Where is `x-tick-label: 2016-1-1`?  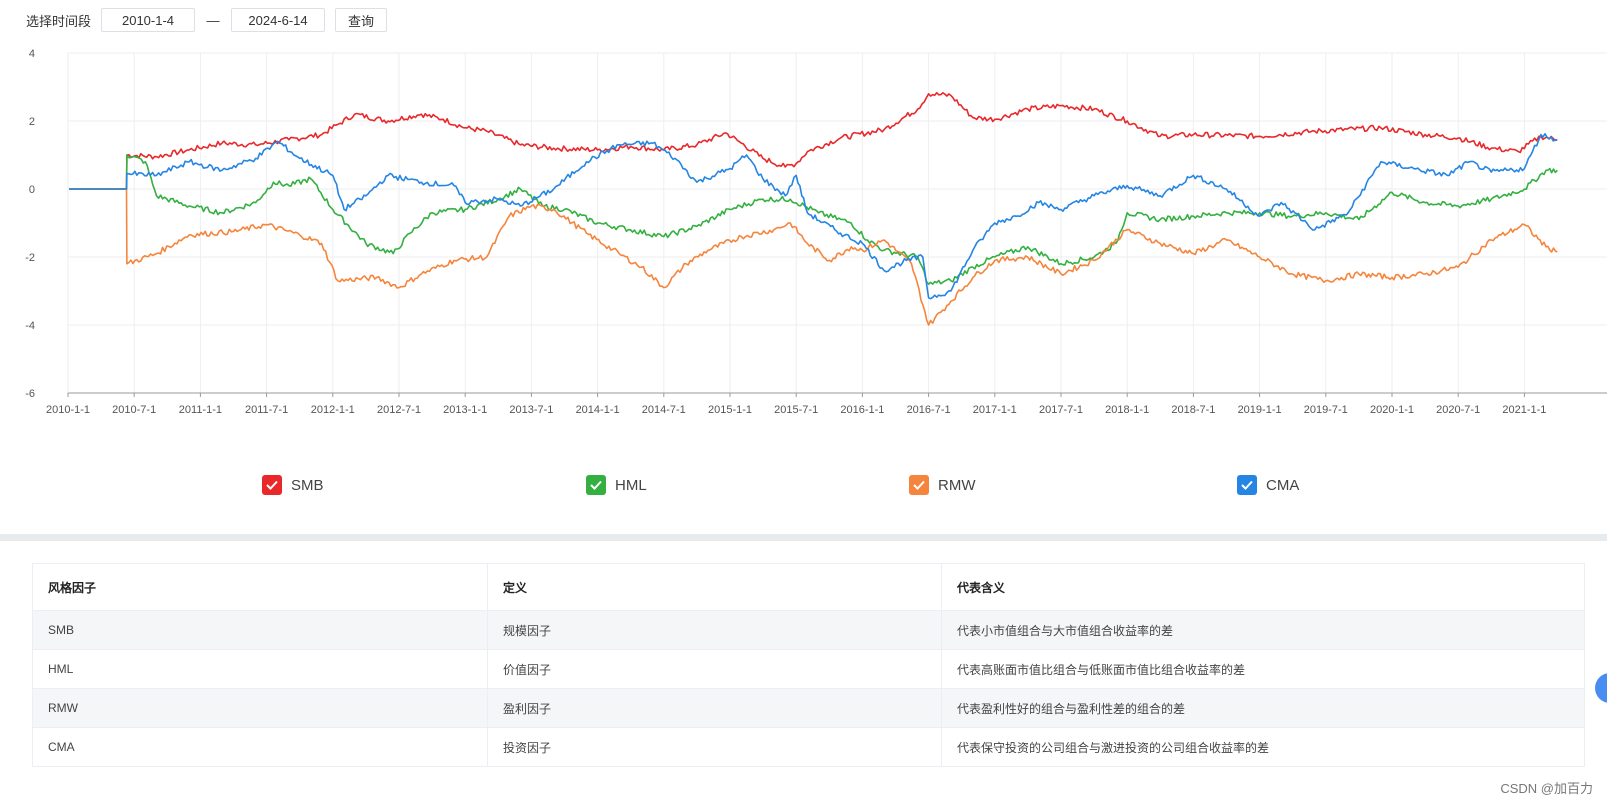 x-tick-label: 2016-1-1 is located at coordinates (862, 410).